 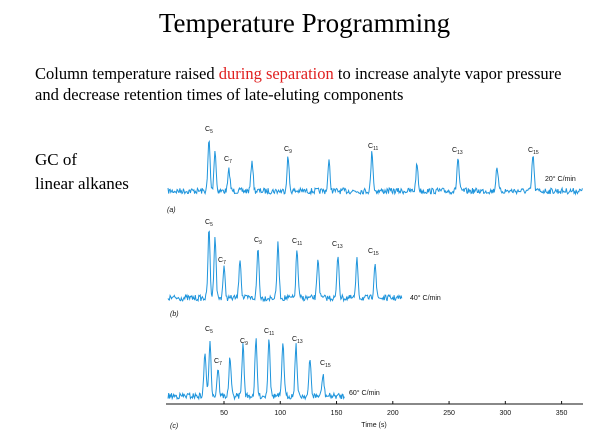 I want to click on rate-label: 60° C/min, so click(x=364, y=393).